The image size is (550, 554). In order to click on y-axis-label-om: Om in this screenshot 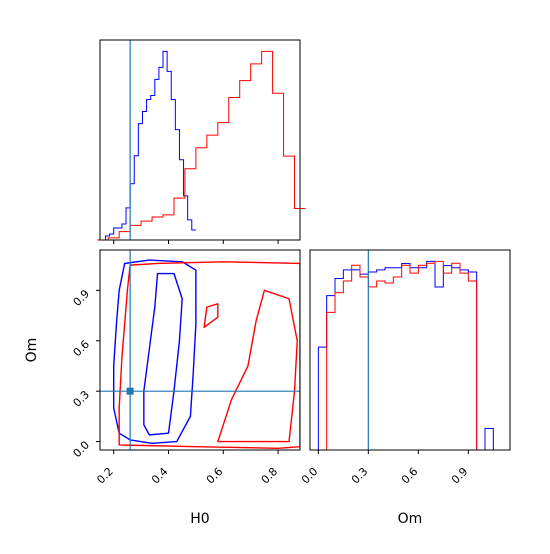, I will do `click(32, 350)`.